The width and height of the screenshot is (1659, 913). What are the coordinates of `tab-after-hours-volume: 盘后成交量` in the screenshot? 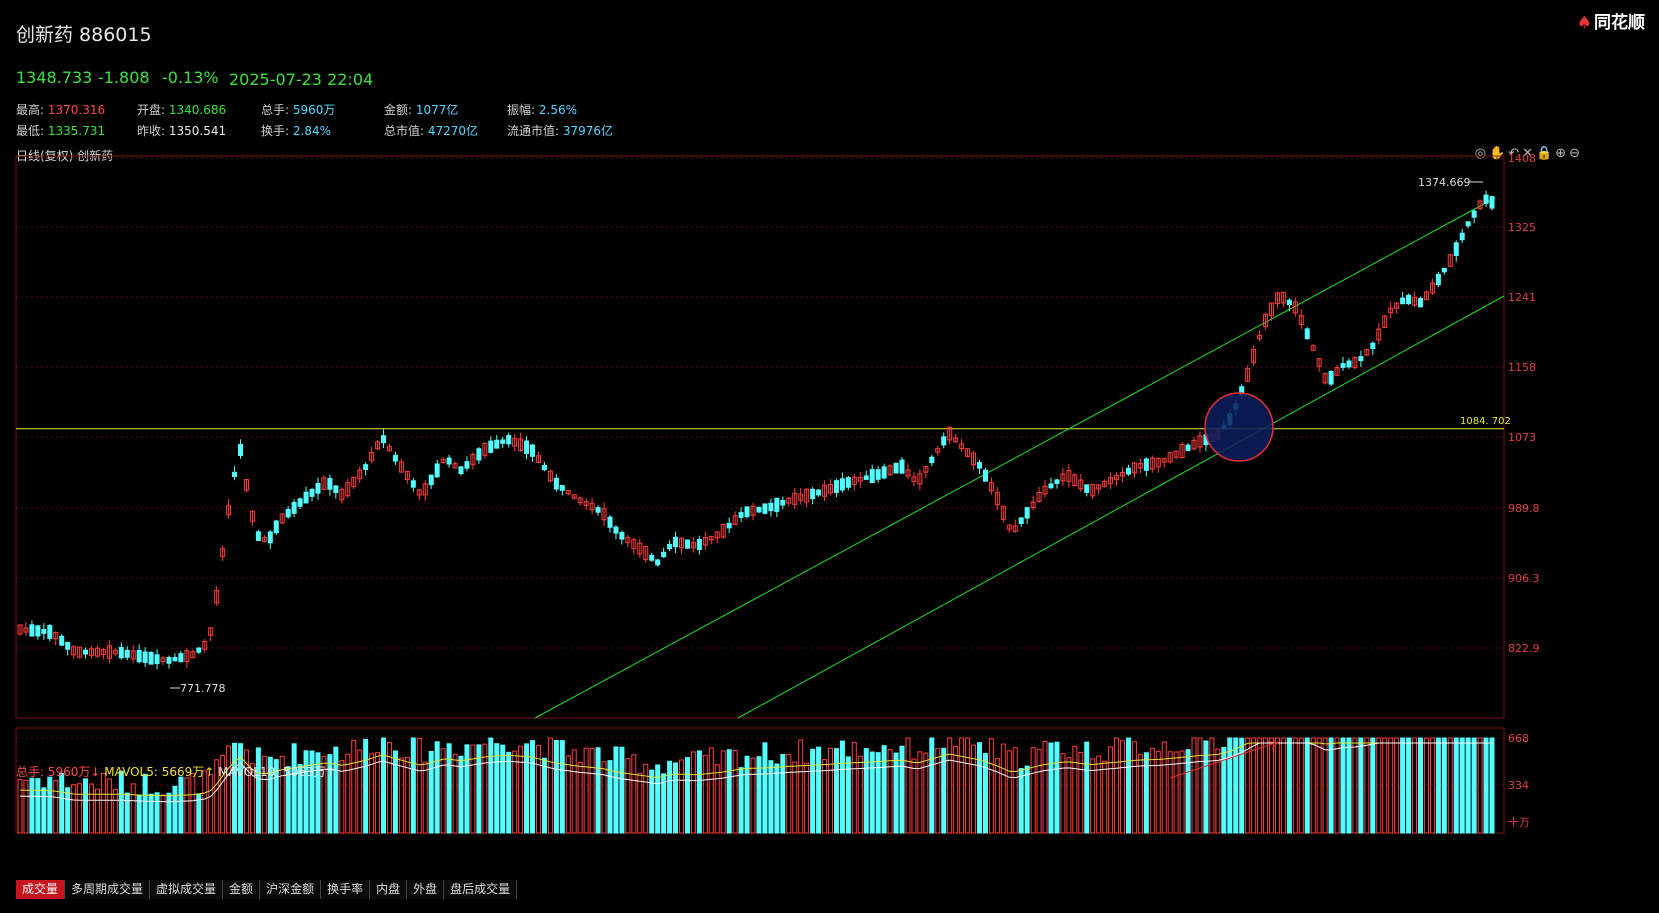 It's located at (481, 889).